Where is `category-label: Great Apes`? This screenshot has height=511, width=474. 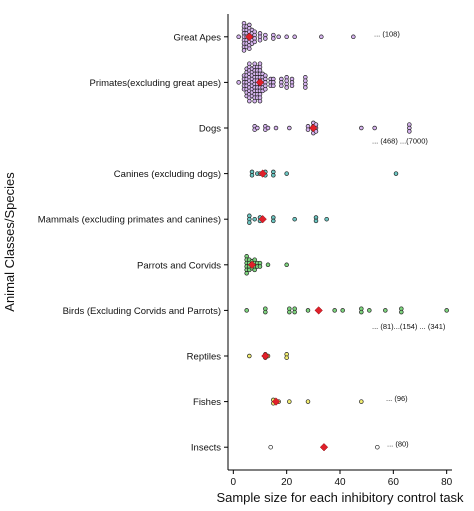
category-label: Great Apes is located at coordinates (197, 37).